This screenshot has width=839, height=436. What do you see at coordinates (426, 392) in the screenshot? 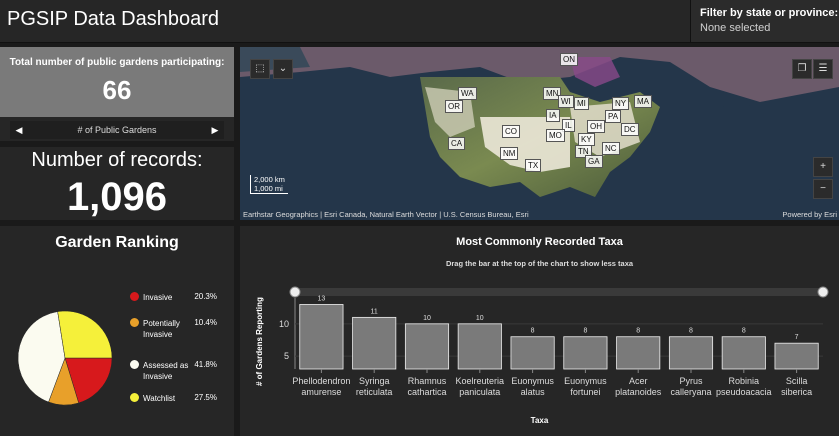
I see `x-tick-label: cathartica` at bounding box center [426, 392].